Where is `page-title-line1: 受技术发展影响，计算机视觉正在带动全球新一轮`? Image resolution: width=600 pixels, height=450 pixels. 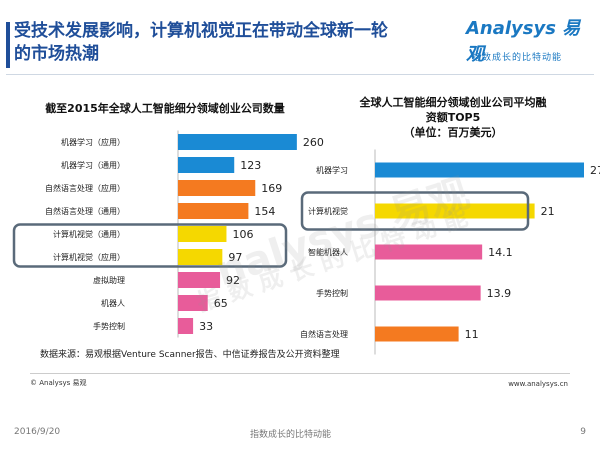 page-title-line1: 受技术发展影响，计算机视觉正在带动全球新一轮 is located at coordinates (201, 31).